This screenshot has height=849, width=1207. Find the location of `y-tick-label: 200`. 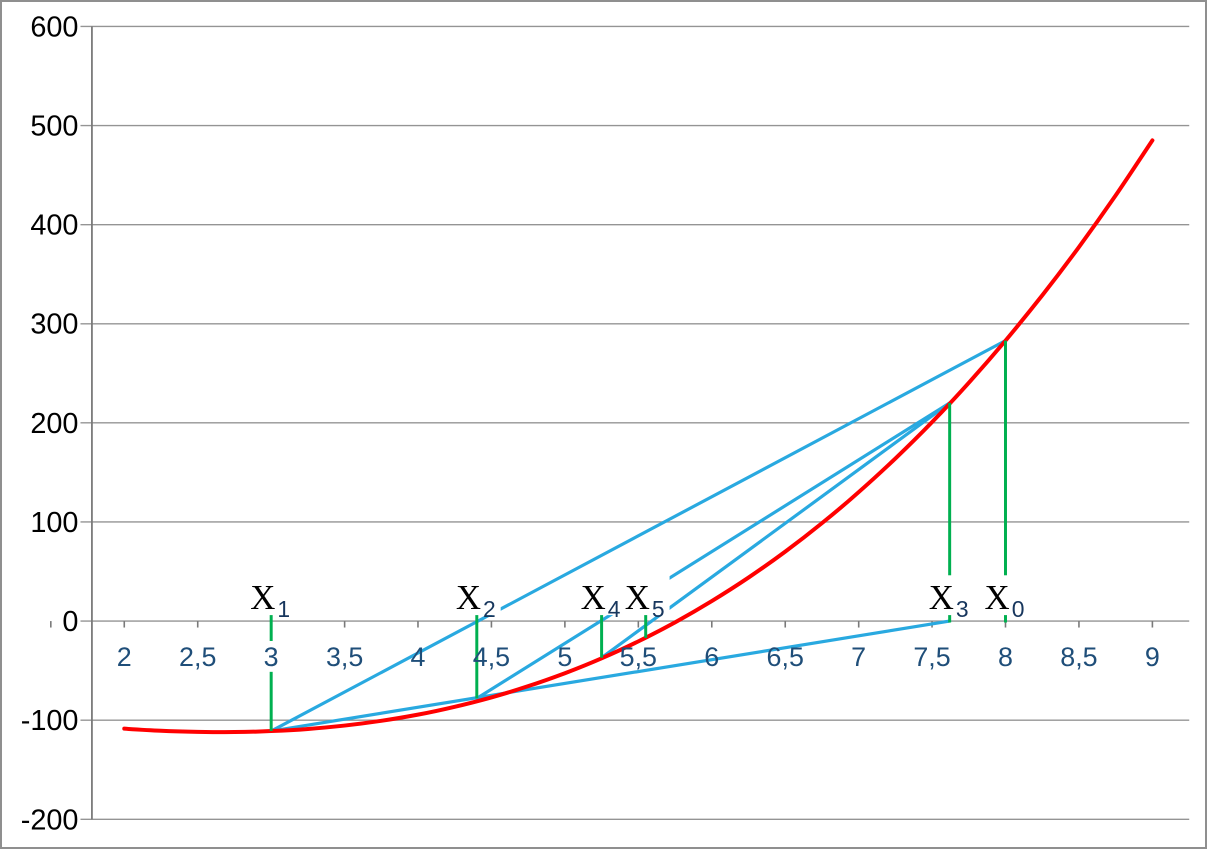

y-tick-label: 200 is located at coordinates (54, 424).